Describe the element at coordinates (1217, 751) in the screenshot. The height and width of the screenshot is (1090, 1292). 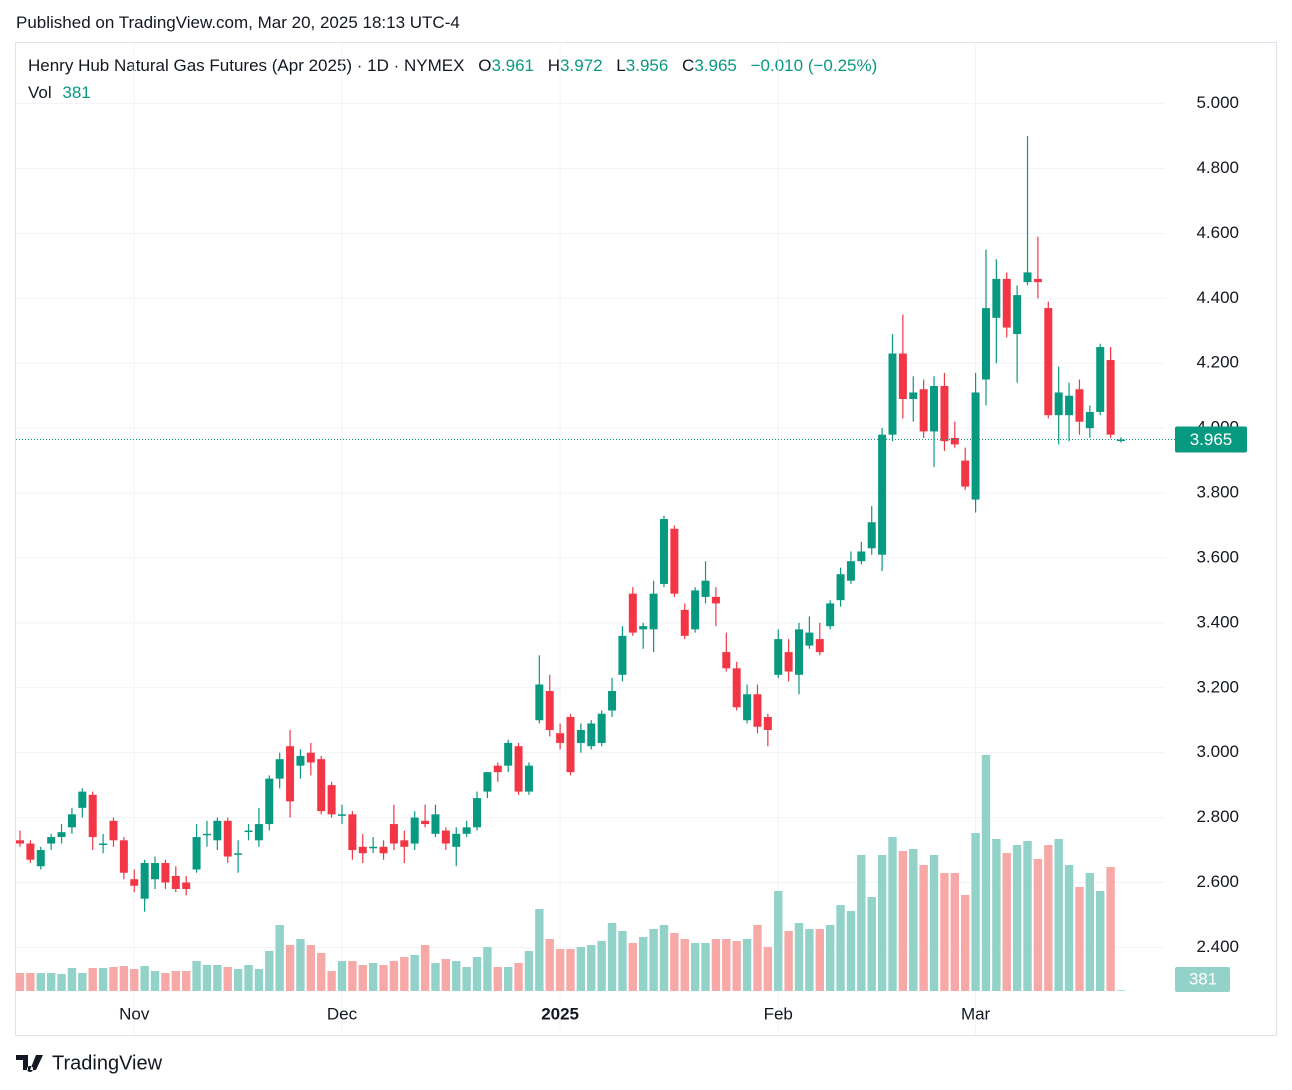
I see `y-tick-label: 3.000` at that location.